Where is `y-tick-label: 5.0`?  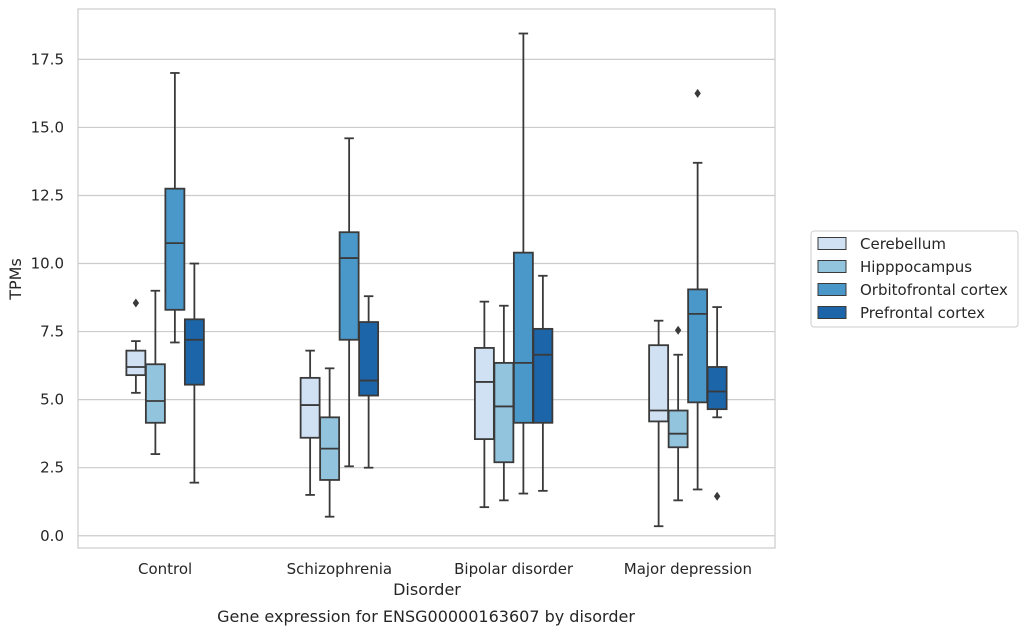 y-tick-label: 5.0 is located at coordinates (52, 400).